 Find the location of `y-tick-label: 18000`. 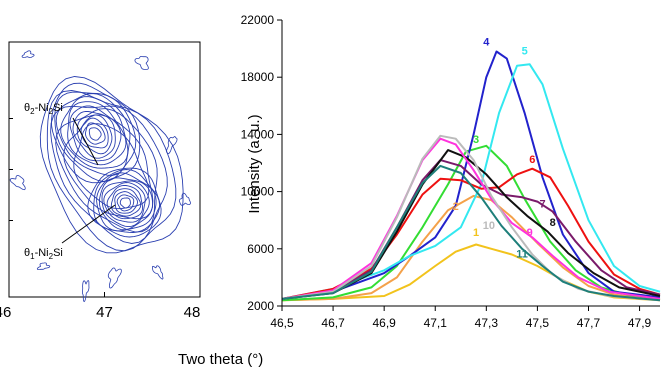

y-tick-label: 18000 is located at coordinates (258, 77).